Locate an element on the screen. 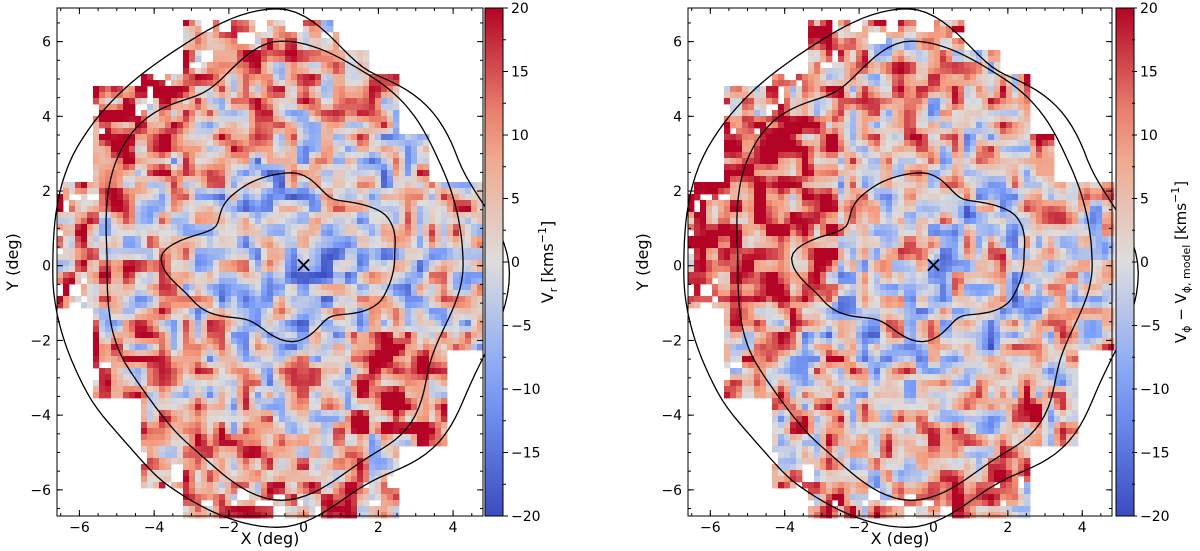 The width and height of the screenshot is (1200, 551). l-xtick-label: −2 is located at coordinates (229, 528).